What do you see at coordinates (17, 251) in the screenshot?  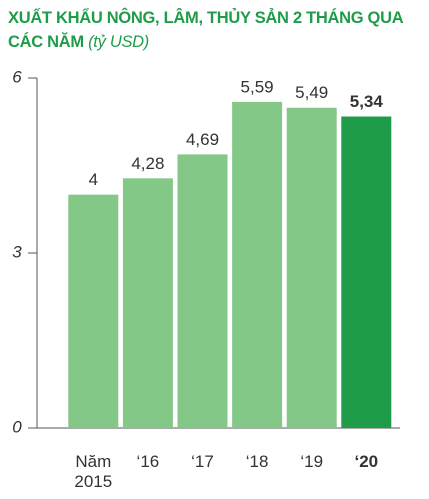 I see `y-tick-label: 3` at bounding box center [17, 251].